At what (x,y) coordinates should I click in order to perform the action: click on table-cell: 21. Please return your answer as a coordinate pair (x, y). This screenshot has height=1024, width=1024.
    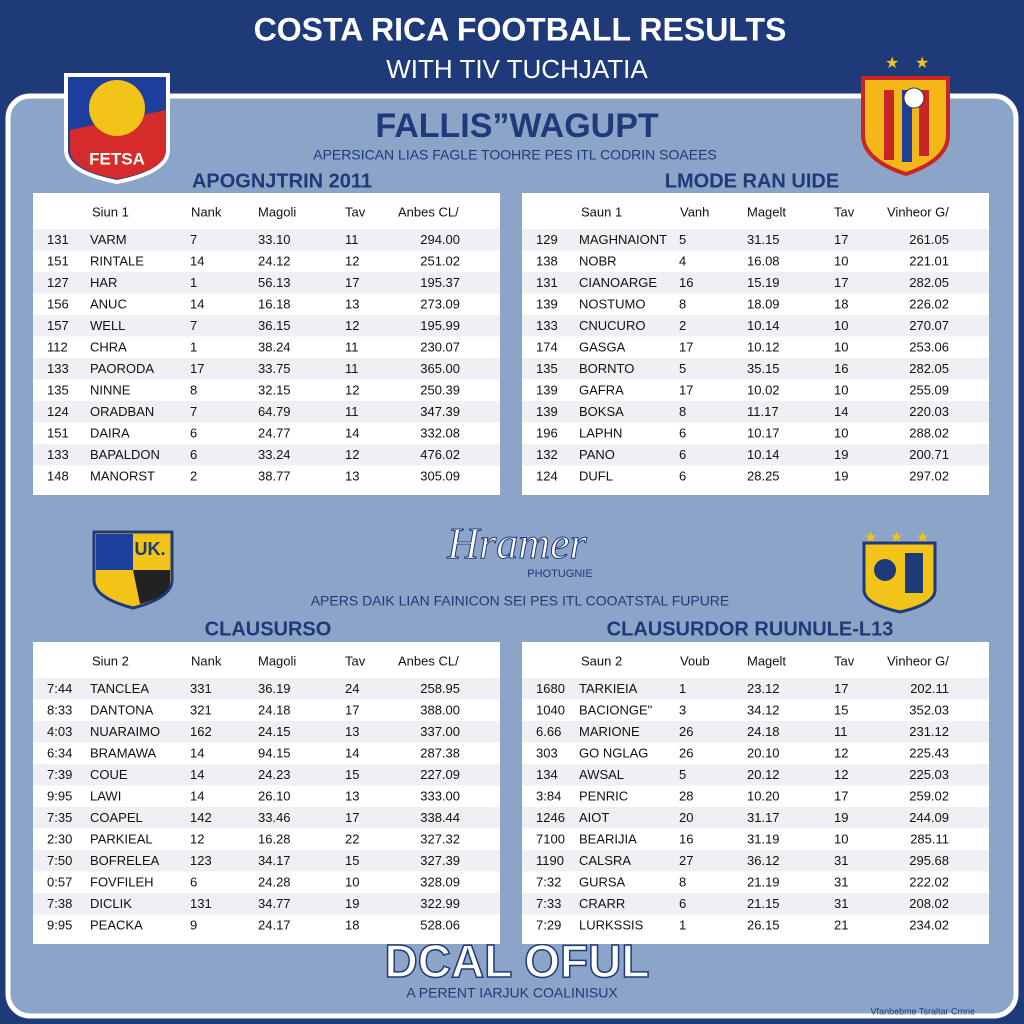
    Looking at the image, I should click on (841, 925).